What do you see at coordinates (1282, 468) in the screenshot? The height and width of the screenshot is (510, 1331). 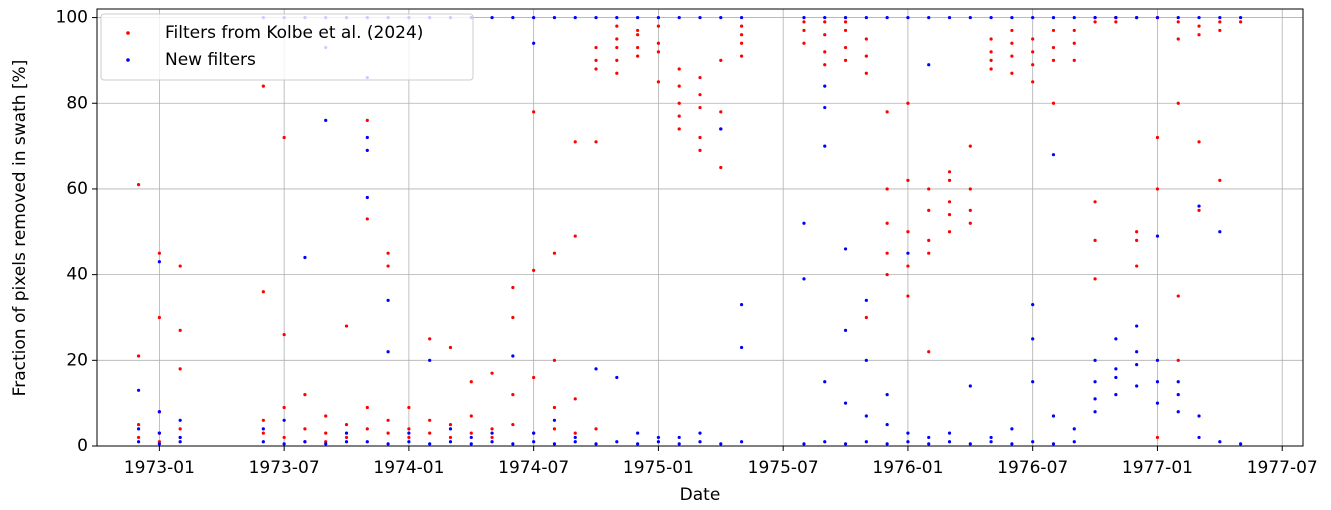 I see `x-tick-label: 1977-07` at bounding box center [1282, 468].